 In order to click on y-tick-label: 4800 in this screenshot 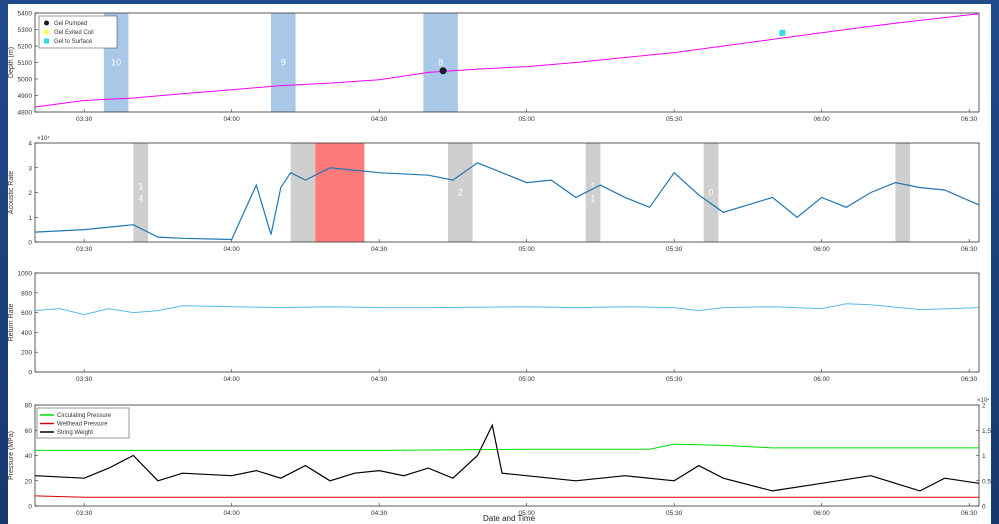, I will do `click(25, 113)`.